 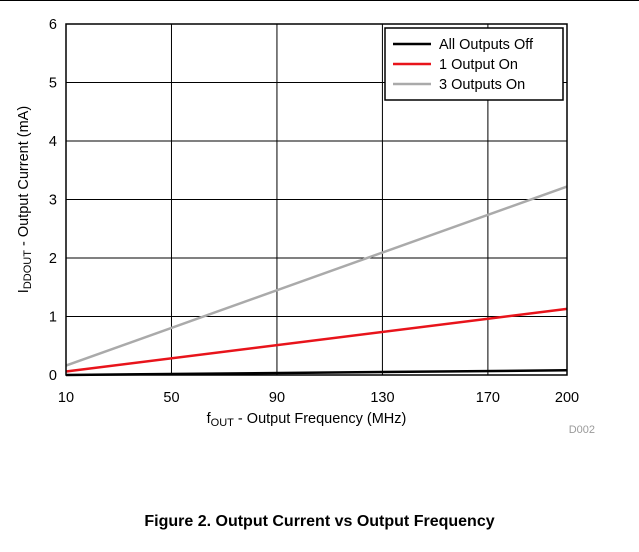 I want to click on legend-entry: All Outputs Off, so click(x=486, y=45).